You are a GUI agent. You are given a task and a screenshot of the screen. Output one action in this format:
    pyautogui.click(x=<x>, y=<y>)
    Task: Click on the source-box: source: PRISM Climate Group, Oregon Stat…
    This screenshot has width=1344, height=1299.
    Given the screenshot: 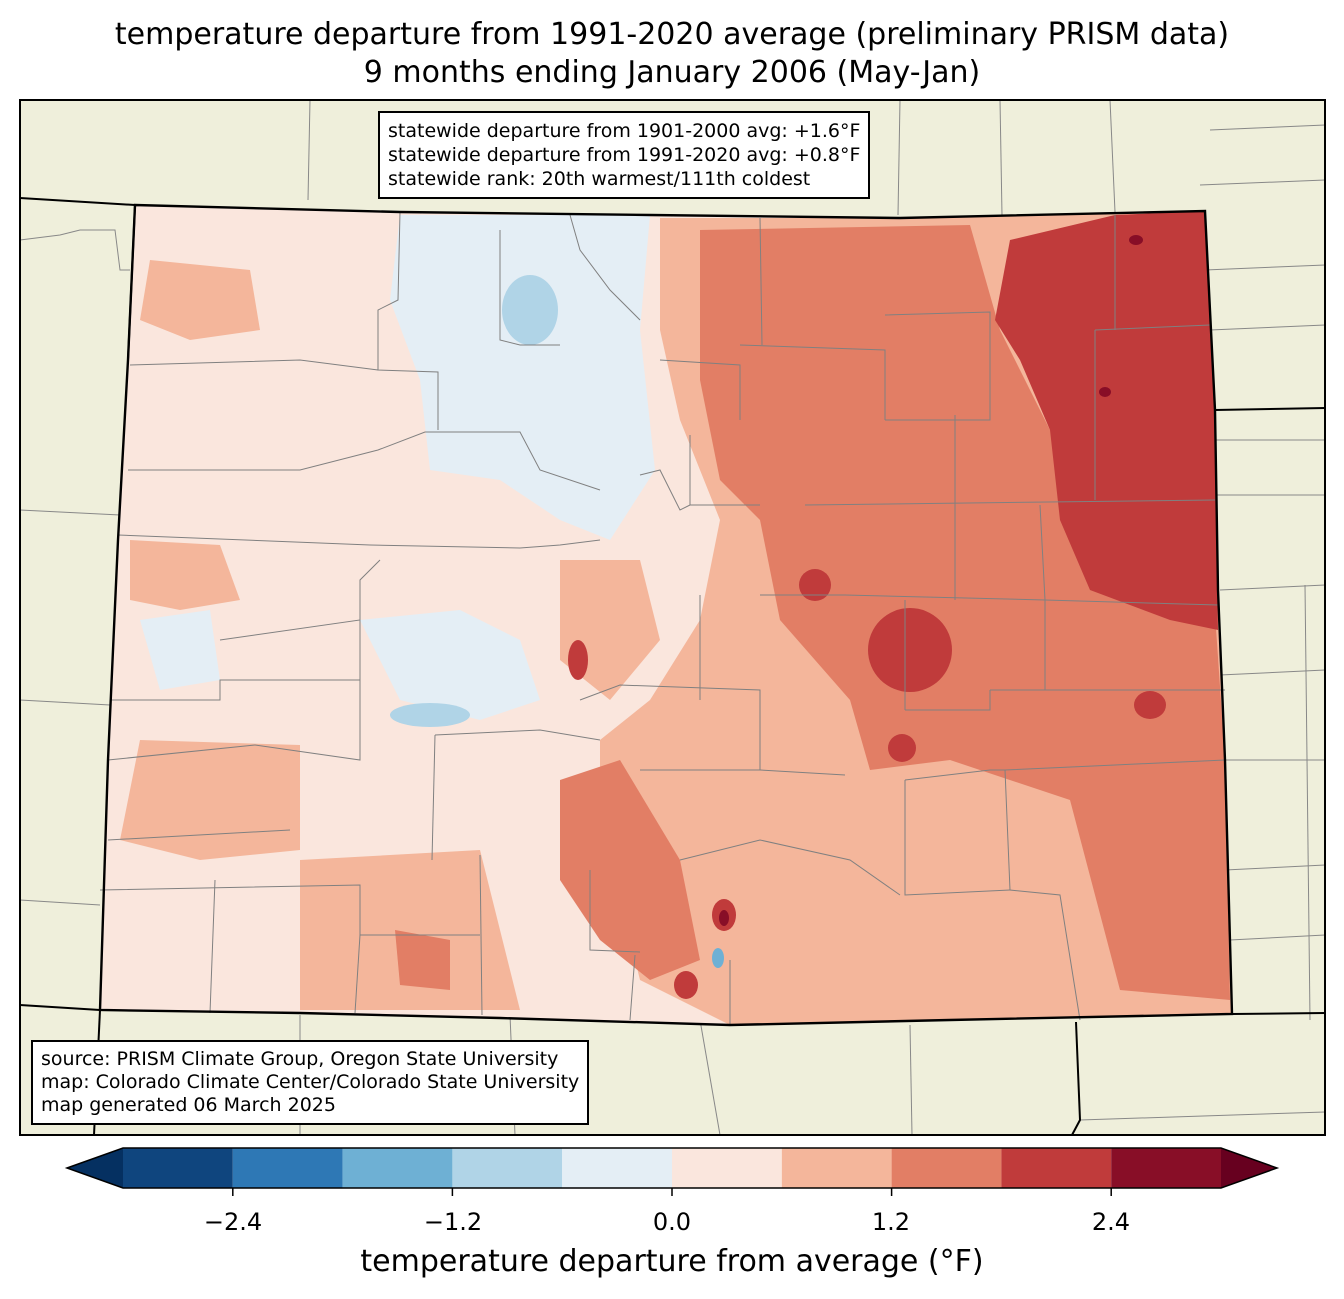 What is the action you would take?
    pyautogui.click(x=310, y=1082)
    